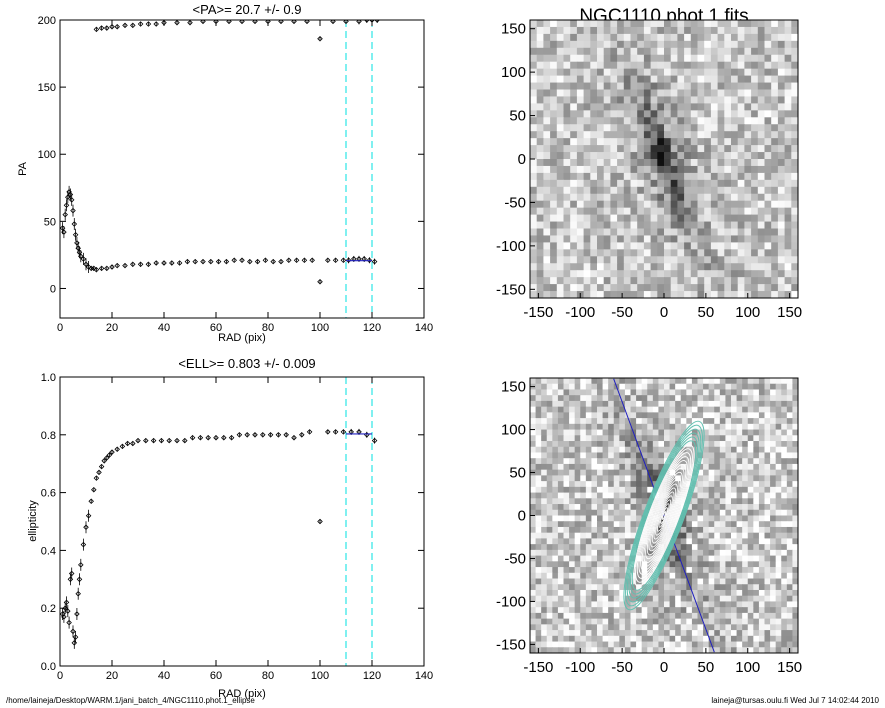 Image resolution: width=885 pixels, height=708 pixels. I want to click on ell-point, so click(73, 631).